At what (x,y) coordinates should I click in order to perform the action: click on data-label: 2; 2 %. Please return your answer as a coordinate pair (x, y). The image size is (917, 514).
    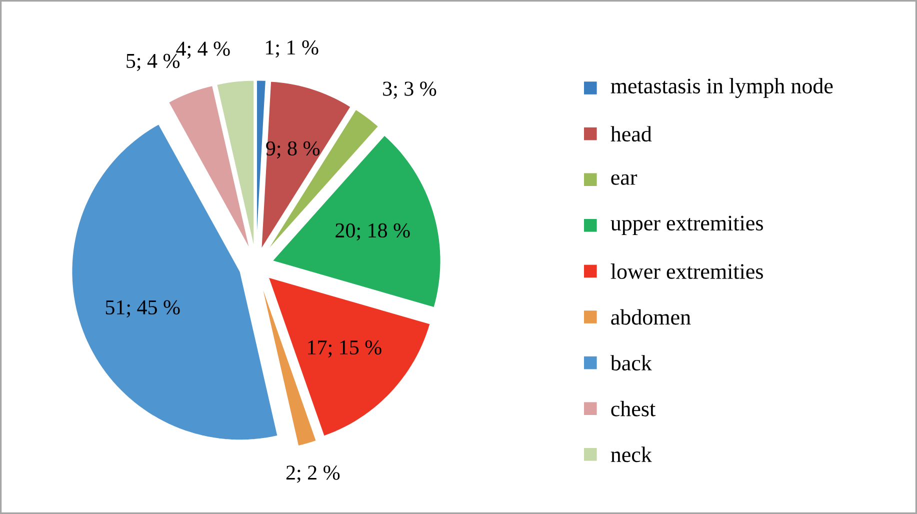
    Looking at the image, I should click on (313, 474).